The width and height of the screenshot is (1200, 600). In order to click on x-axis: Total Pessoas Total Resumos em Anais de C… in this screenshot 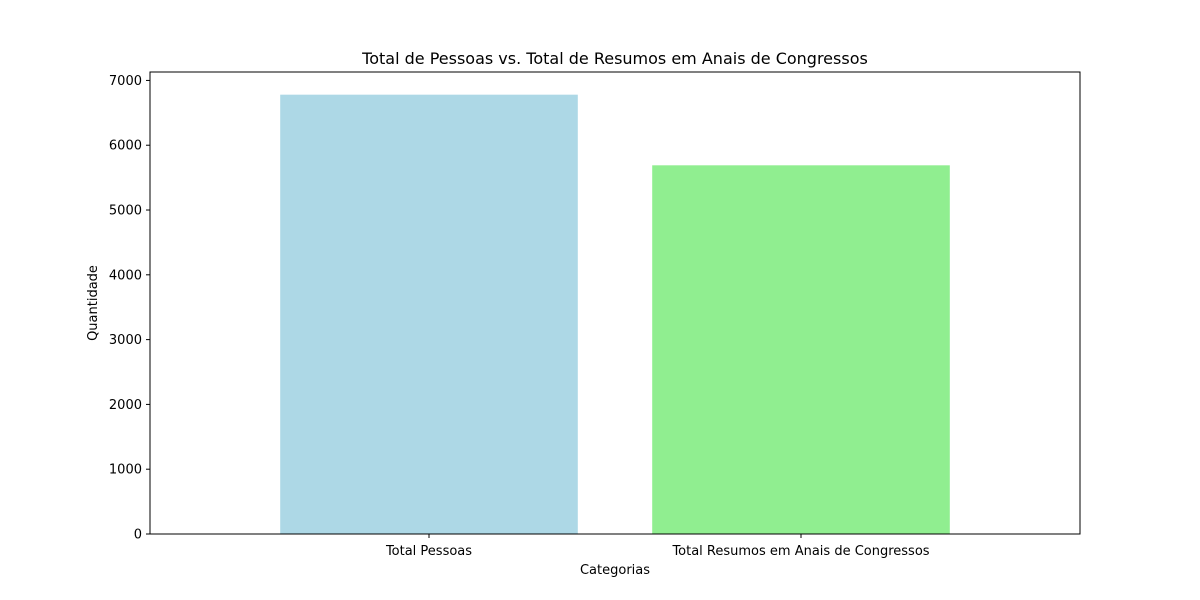, I will do `click(657, 546)`.